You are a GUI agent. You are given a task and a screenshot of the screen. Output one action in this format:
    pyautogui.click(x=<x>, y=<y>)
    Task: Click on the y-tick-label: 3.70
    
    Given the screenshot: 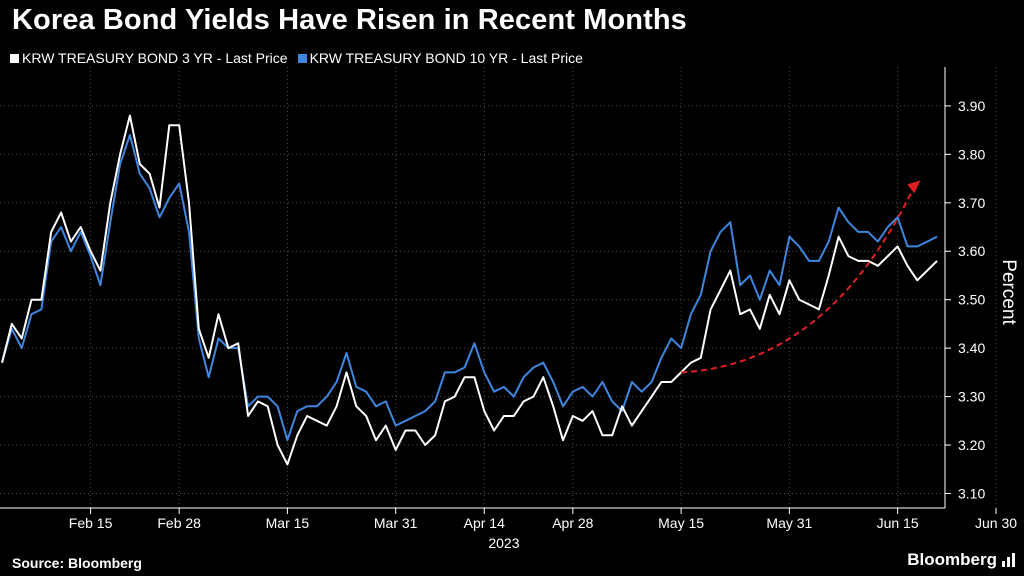 What is the action you would take?
    pyautogui.click(x=971, y=203)
    